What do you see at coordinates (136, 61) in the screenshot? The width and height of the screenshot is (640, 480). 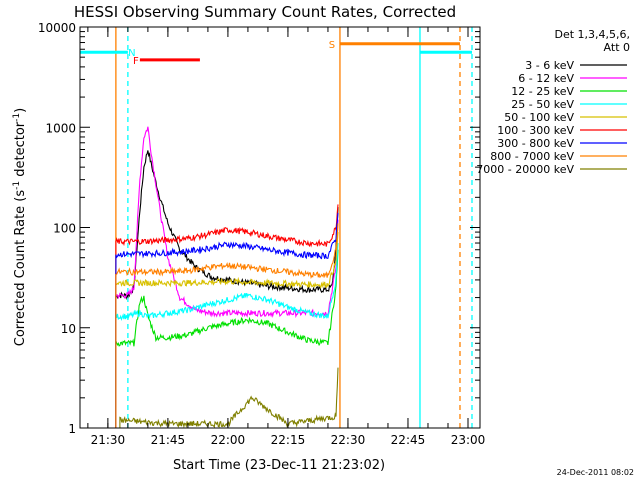 I see `flag-label-f: F` at bounding box center [136, 61].